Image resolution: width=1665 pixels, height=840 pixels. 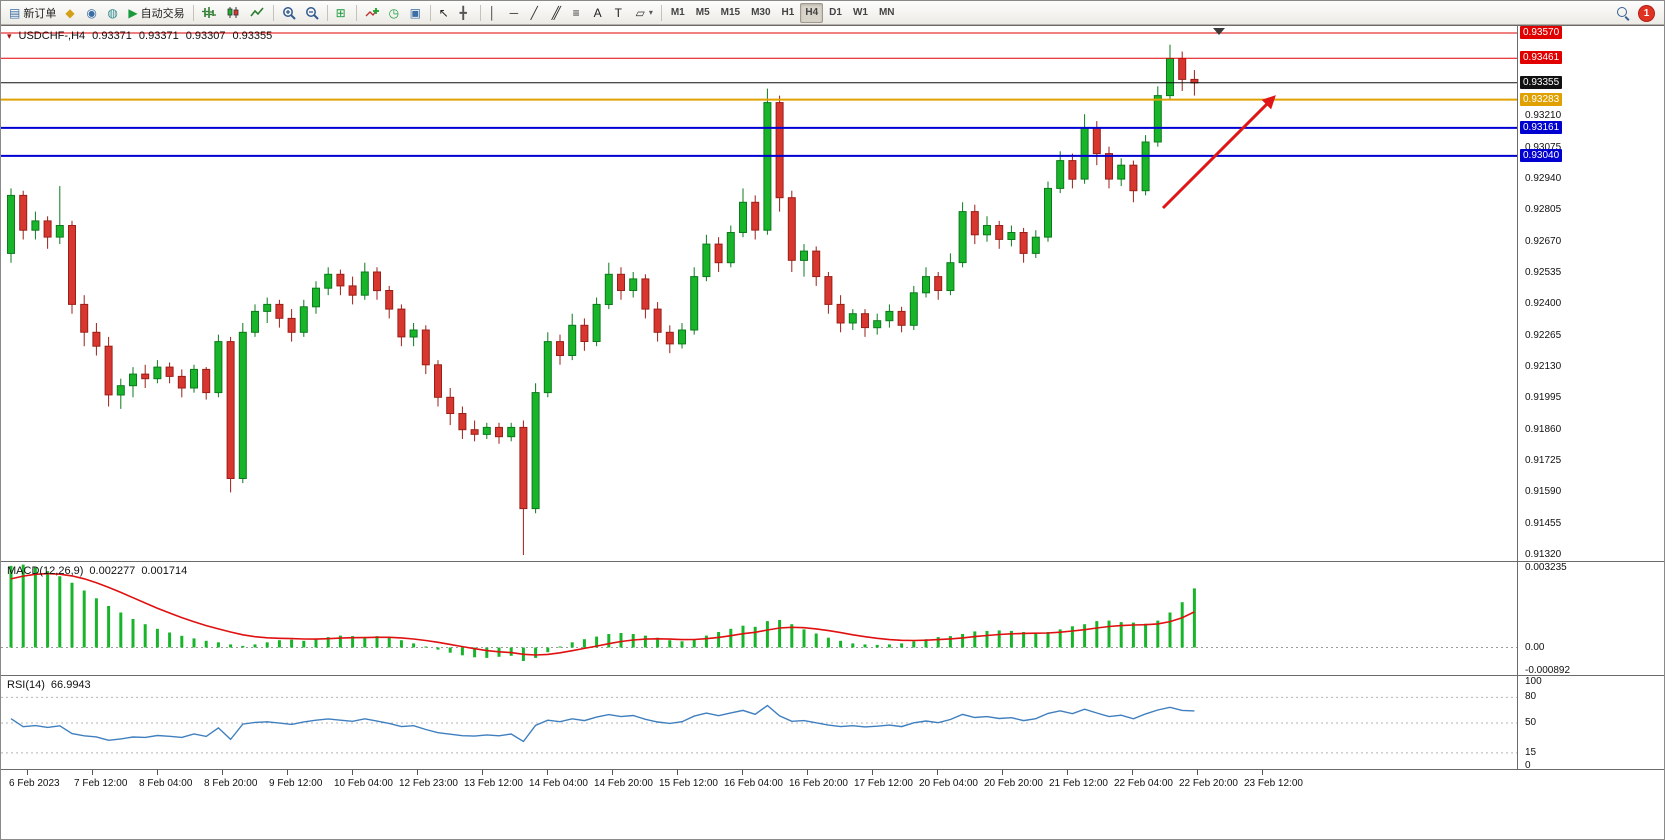 What do you see at coordinates (92, 13) in the screenshot?
I see `profile-button: ◉` at bounding box center [92, 13].